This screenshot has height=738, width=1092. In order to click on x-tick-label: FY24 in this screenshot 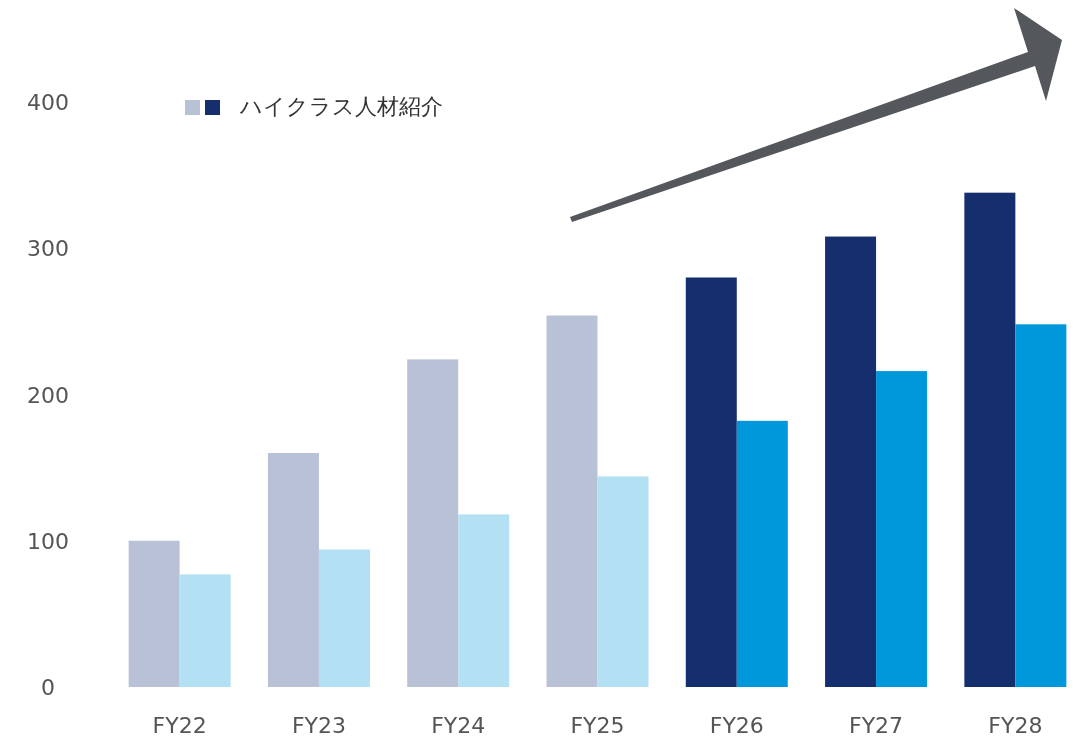, I will do `click(458, 725)`.